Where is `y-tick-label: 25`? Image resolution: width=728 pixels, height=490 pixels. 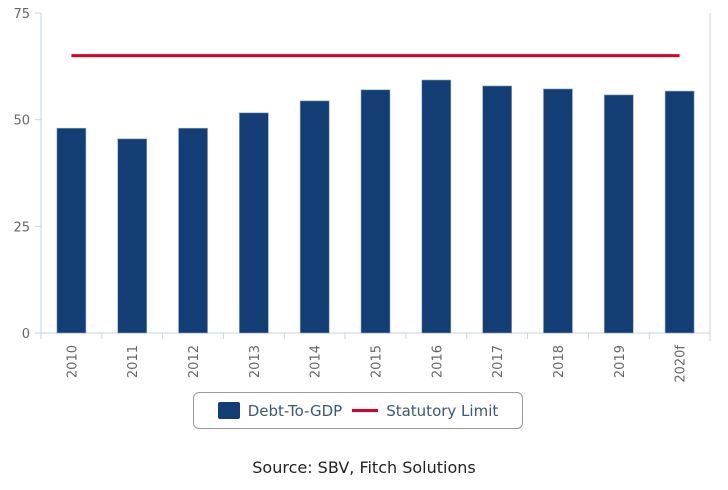 y-tick-label: 25 is located at coordinates (21, 227).